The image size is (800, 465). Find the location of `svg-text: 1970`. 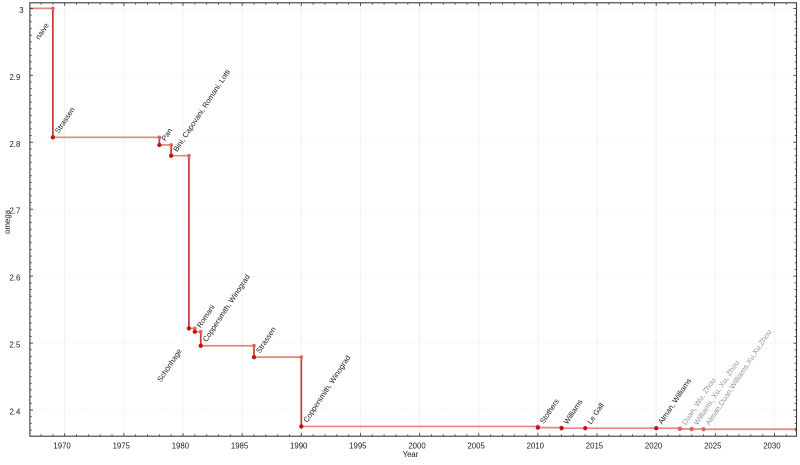

svg-text: 1970 is located at coordinates (62, 445).